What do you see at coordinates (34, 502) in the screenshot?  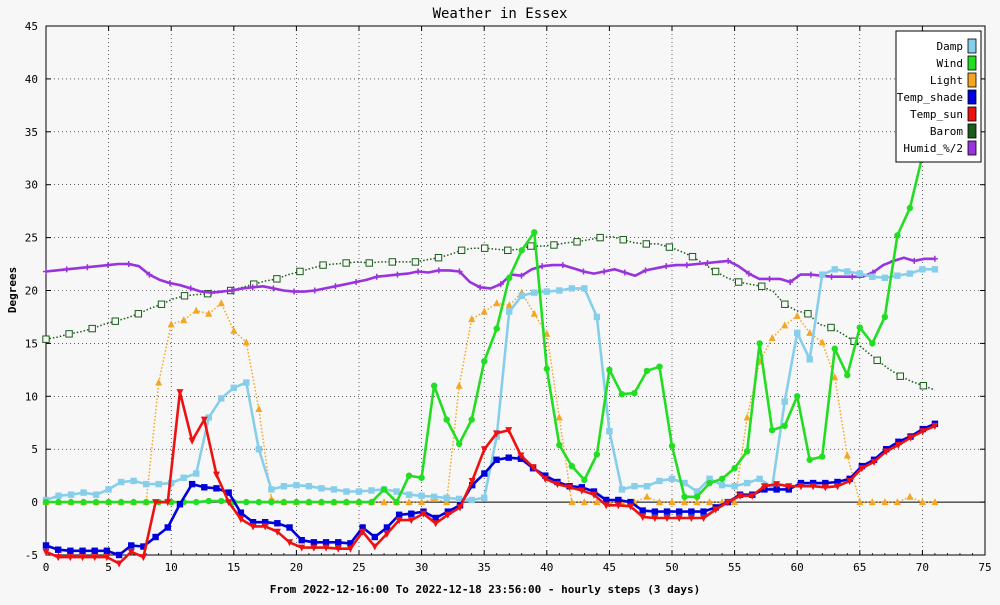 I see `y-tick-label: 0` at bounding box center [34, 502].